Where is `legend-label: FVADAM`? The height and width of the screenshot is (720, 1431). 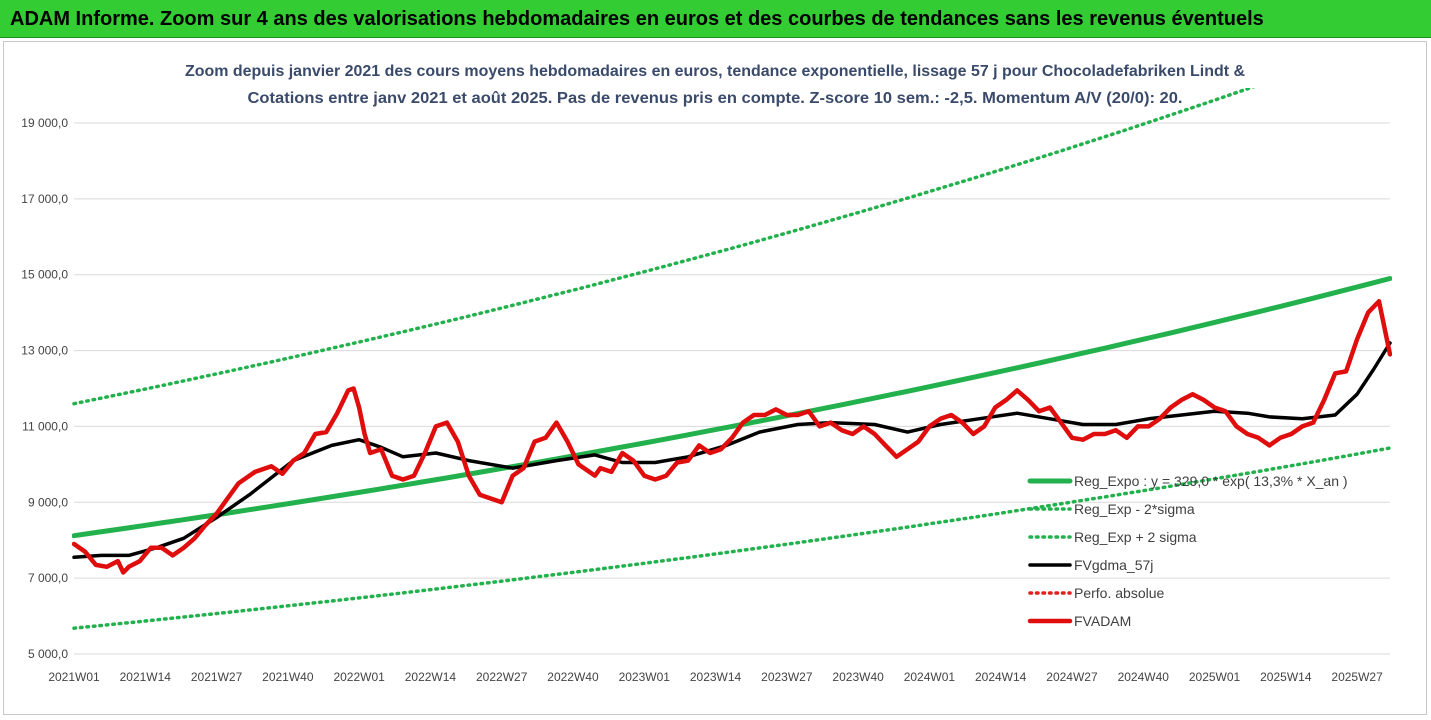
legend-label: FVADAM is located at coordinates (1102, 621).